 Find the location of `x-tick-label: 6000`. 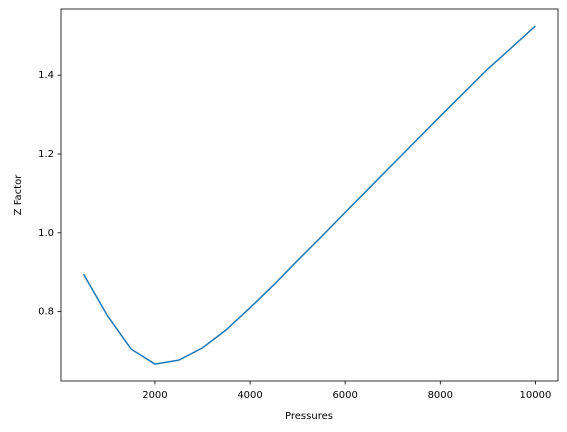

x-tick-label: 6000 is located at coordinates (344, 395).